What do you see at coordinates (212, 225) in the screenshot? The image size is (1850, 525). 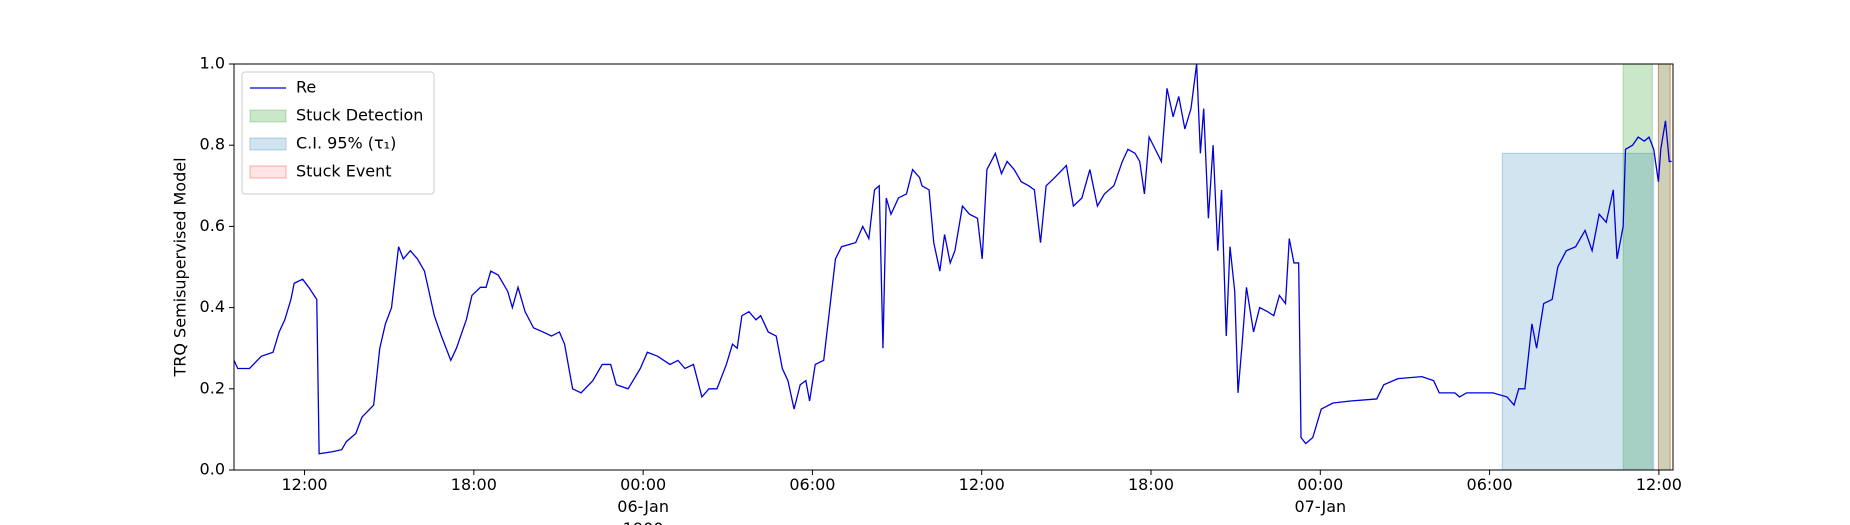 I see `y-tick-label: 0.6` at bounding box center [212, 225].